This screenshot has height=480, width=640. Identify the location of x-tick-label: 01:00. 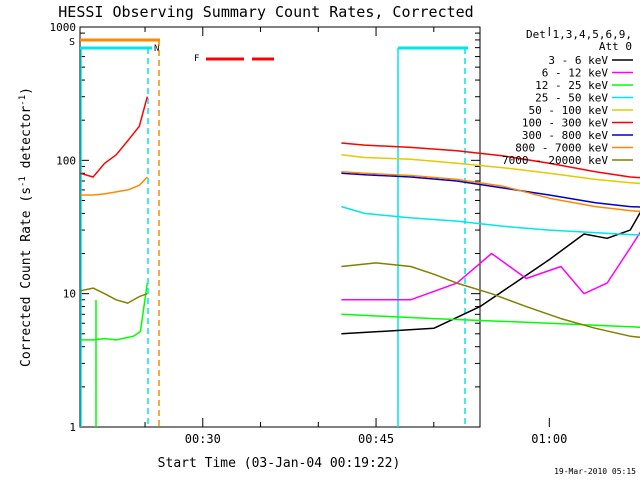
(549, 439).